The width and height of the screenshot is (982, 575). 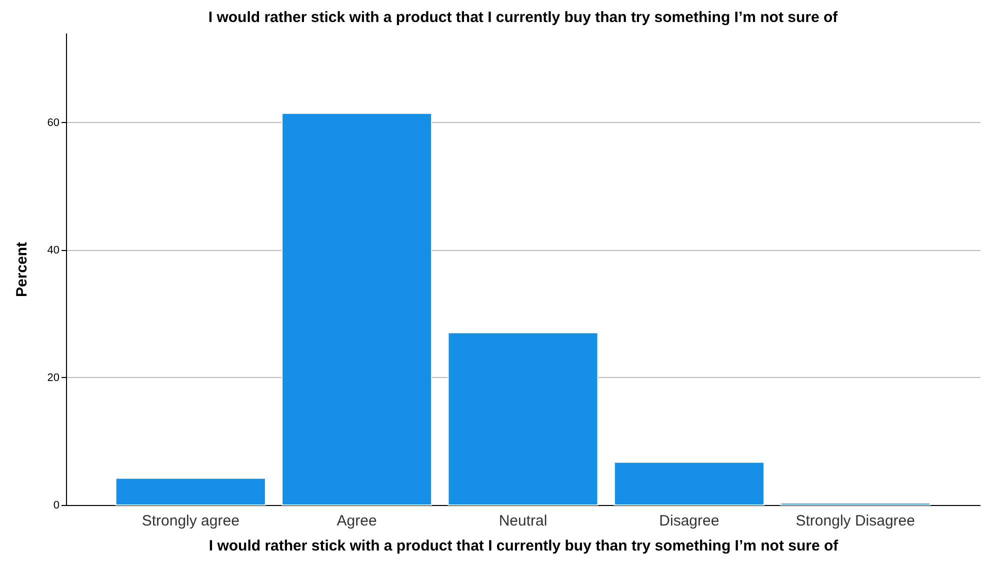 I want to click on chart-title: I would rather stick with a product that I currently buy than try something I’m not sure of, so click(x=523, y=17).